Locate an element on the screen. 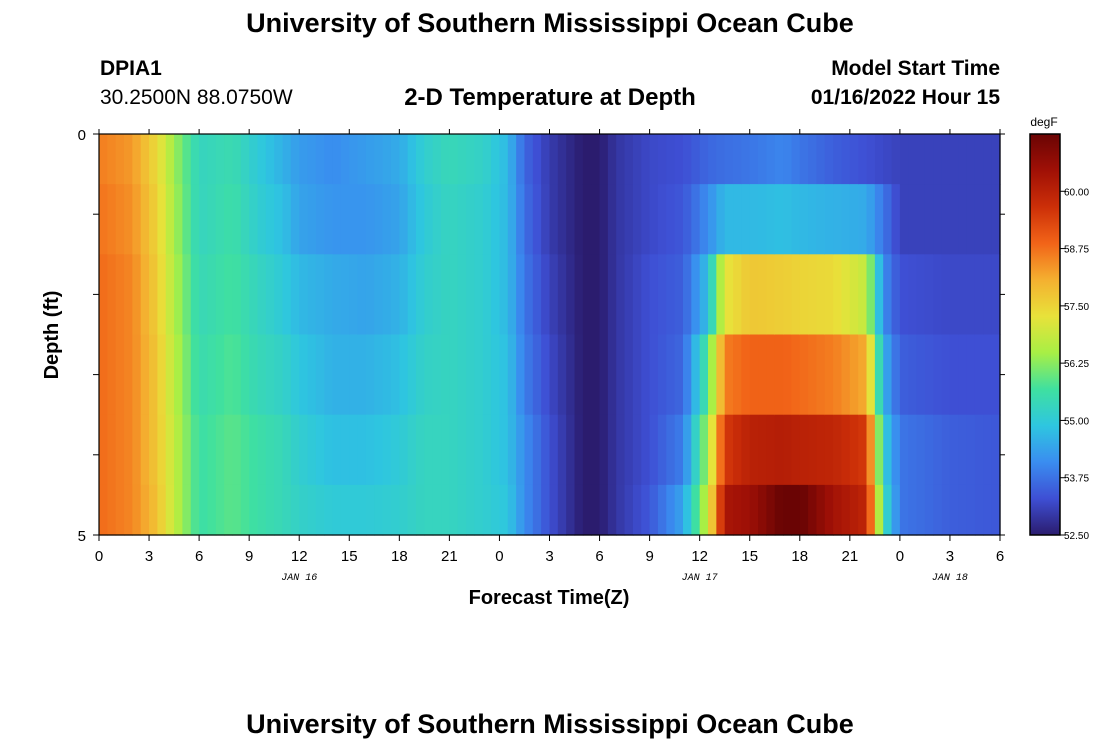 The width and height of the screenshot is (1100, 750). colorbar-ticks: 60.00 58.75 57.50 56.25 55.00 53.75 52.50 is located at coordinates (1074, 364).